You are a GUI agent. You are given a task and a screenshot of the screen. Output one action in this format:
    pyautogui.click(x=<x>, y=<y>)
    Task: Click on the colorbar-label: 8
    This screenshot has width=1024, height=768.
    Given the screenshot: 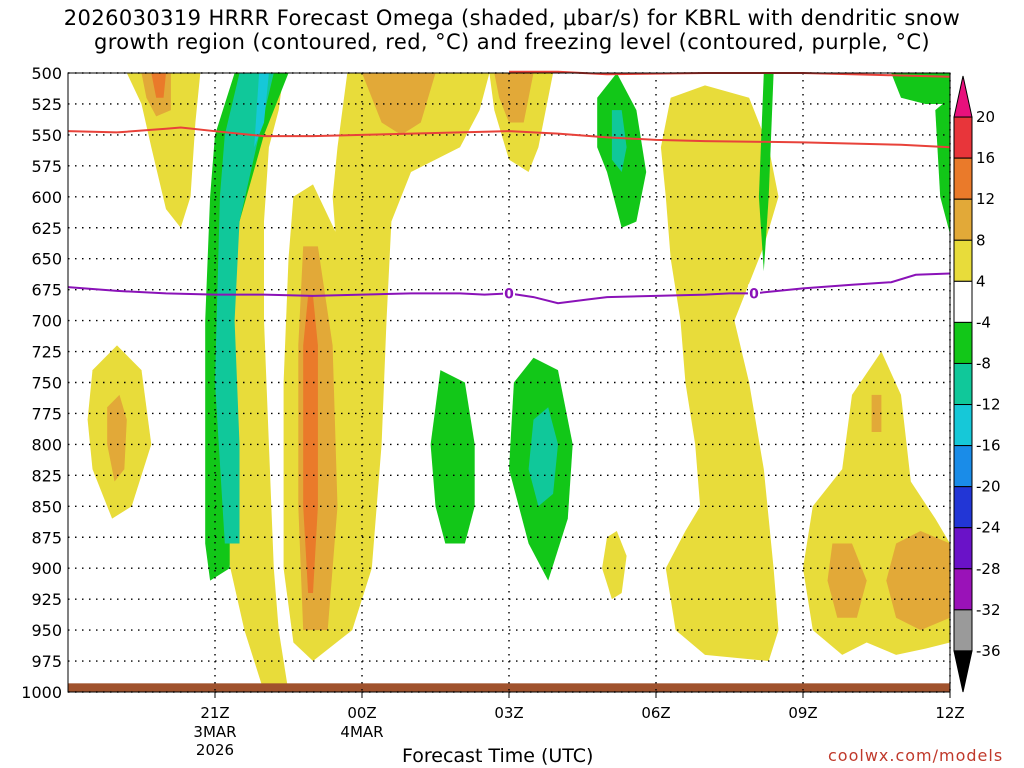 What is the action you would take?
    pyautogui.click(x=981, y=240)
    